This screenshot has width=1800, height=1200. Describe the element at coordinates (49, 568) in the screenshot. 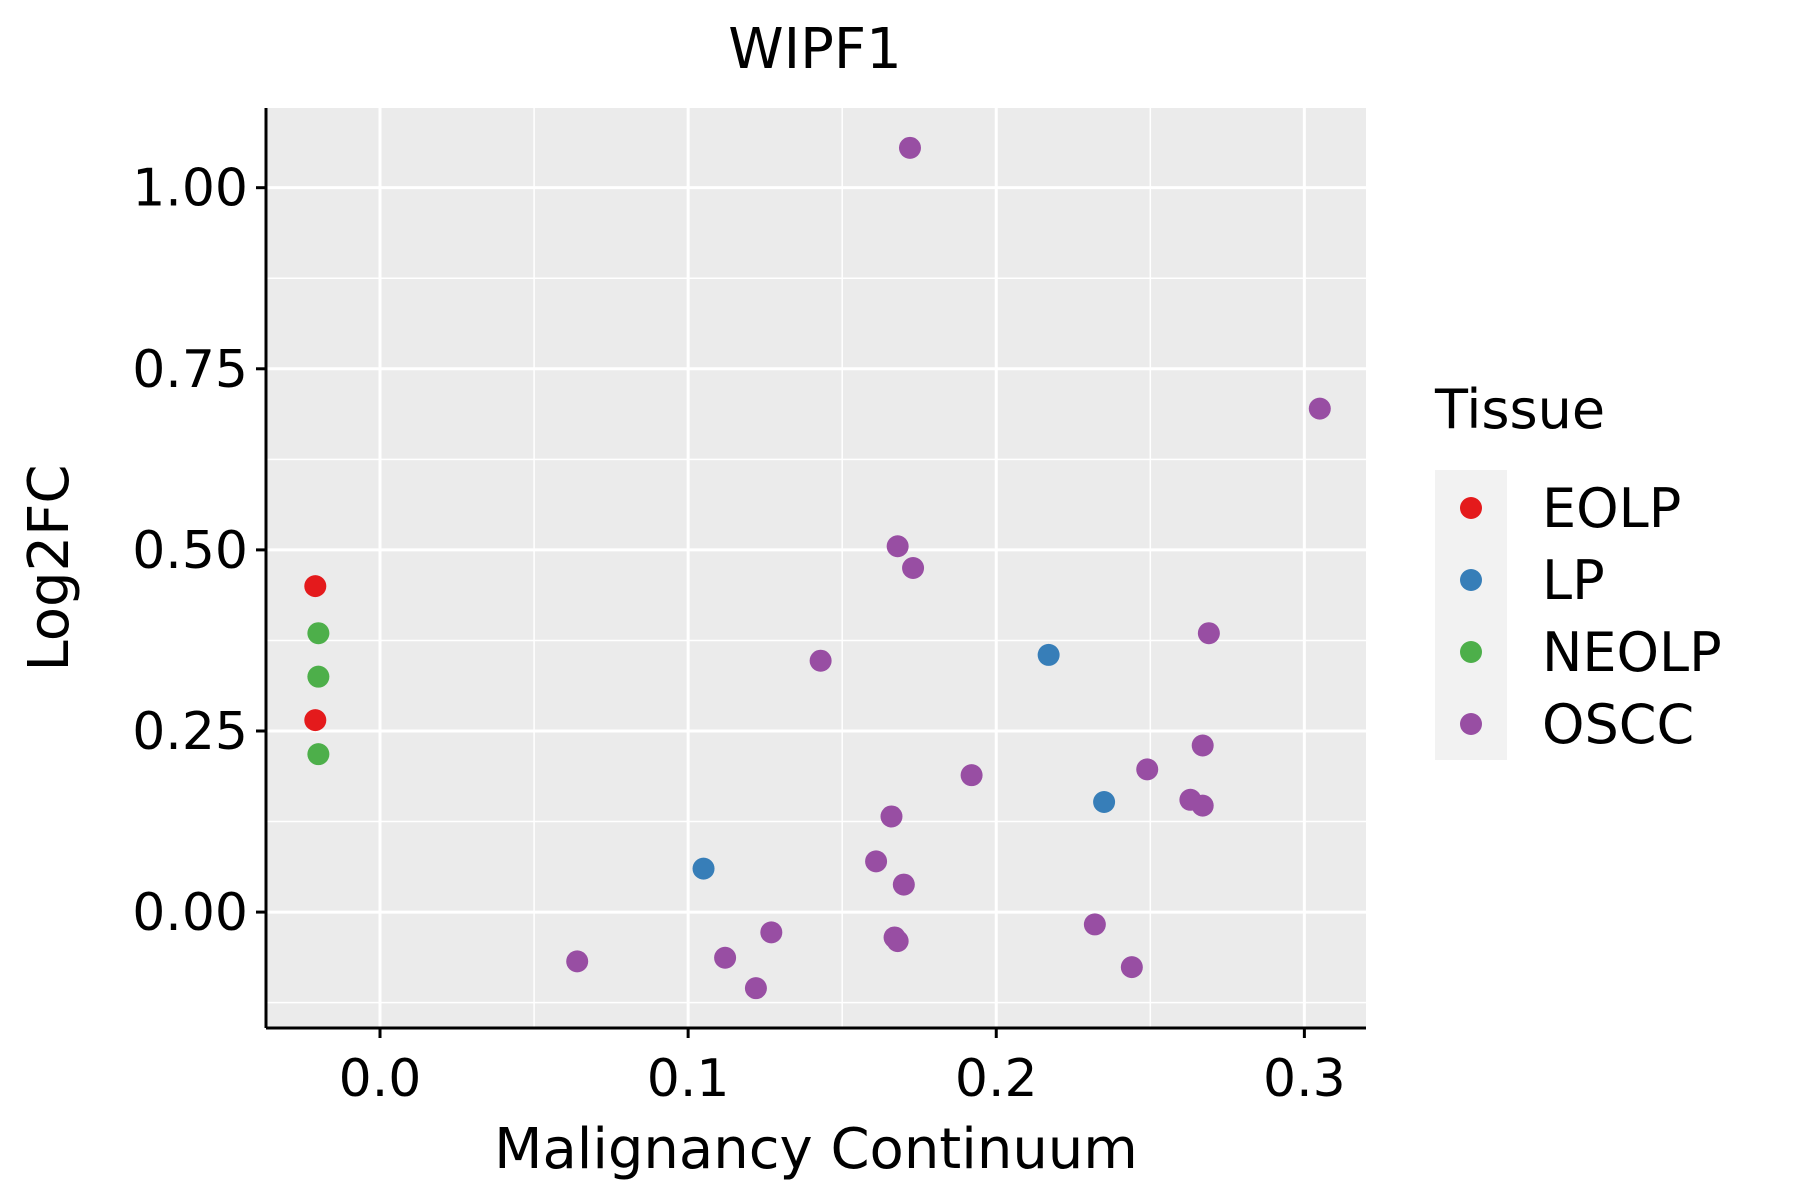

I see `y-axis-title: Log2FC` at that location.